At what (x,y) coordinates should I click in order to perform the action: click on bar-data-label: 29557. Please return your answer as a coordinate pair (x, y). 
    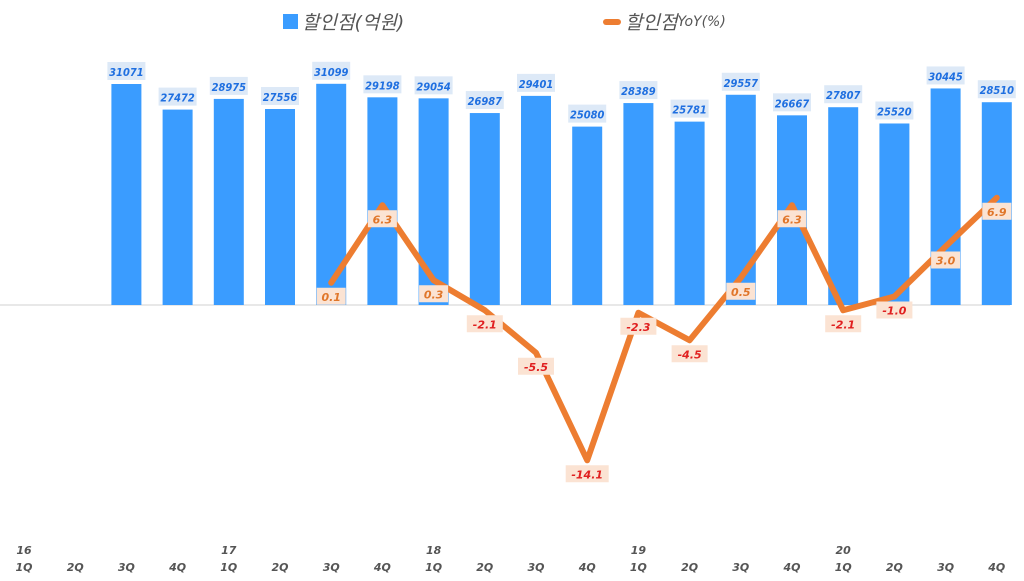
    Looking at the image, I should click on (741, 83).